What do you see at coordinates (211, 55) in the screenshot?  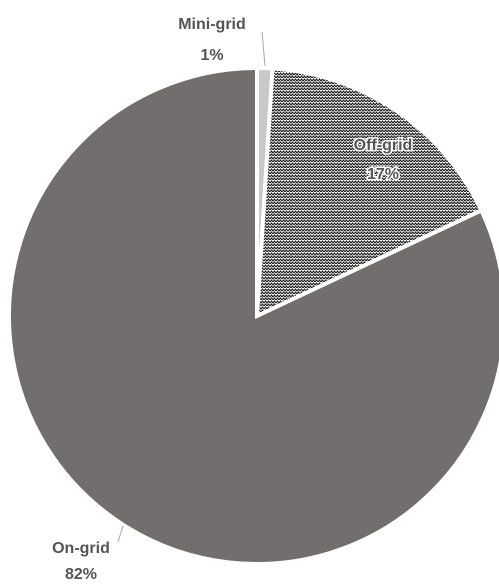 I see `value-mini-grid: 1%` at bounding box center [211, 55].